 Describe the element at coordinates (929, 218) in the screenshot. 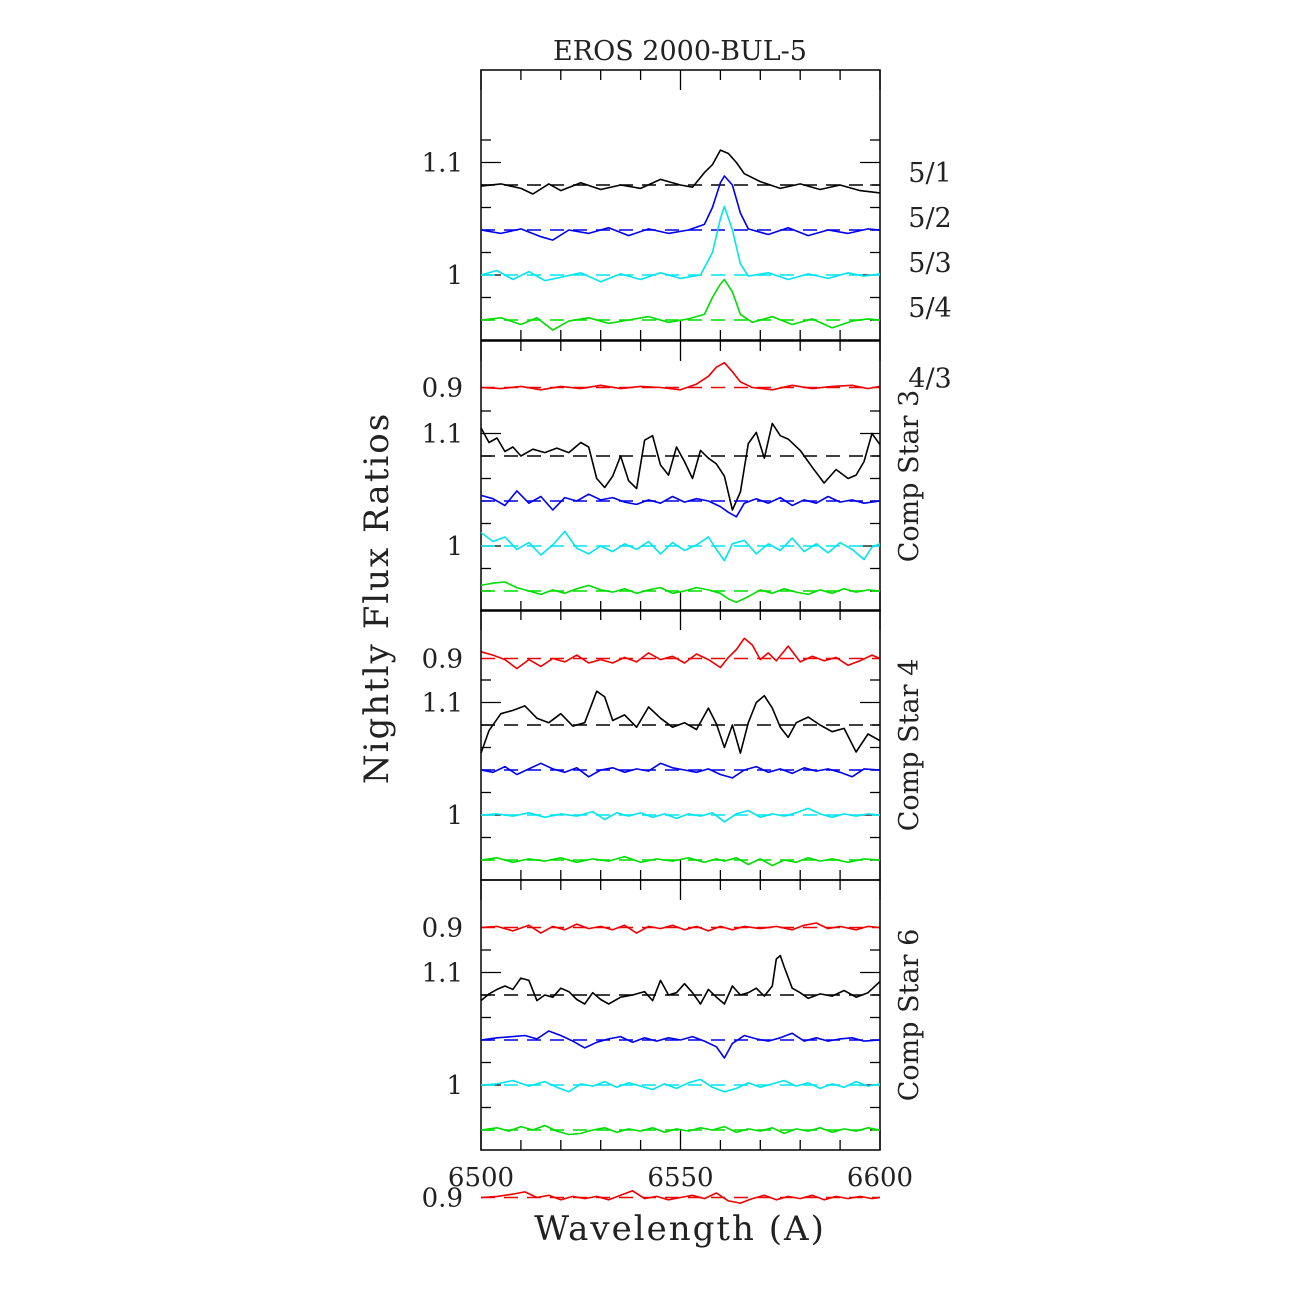

I see `ratio-label: 5/2` at that location.